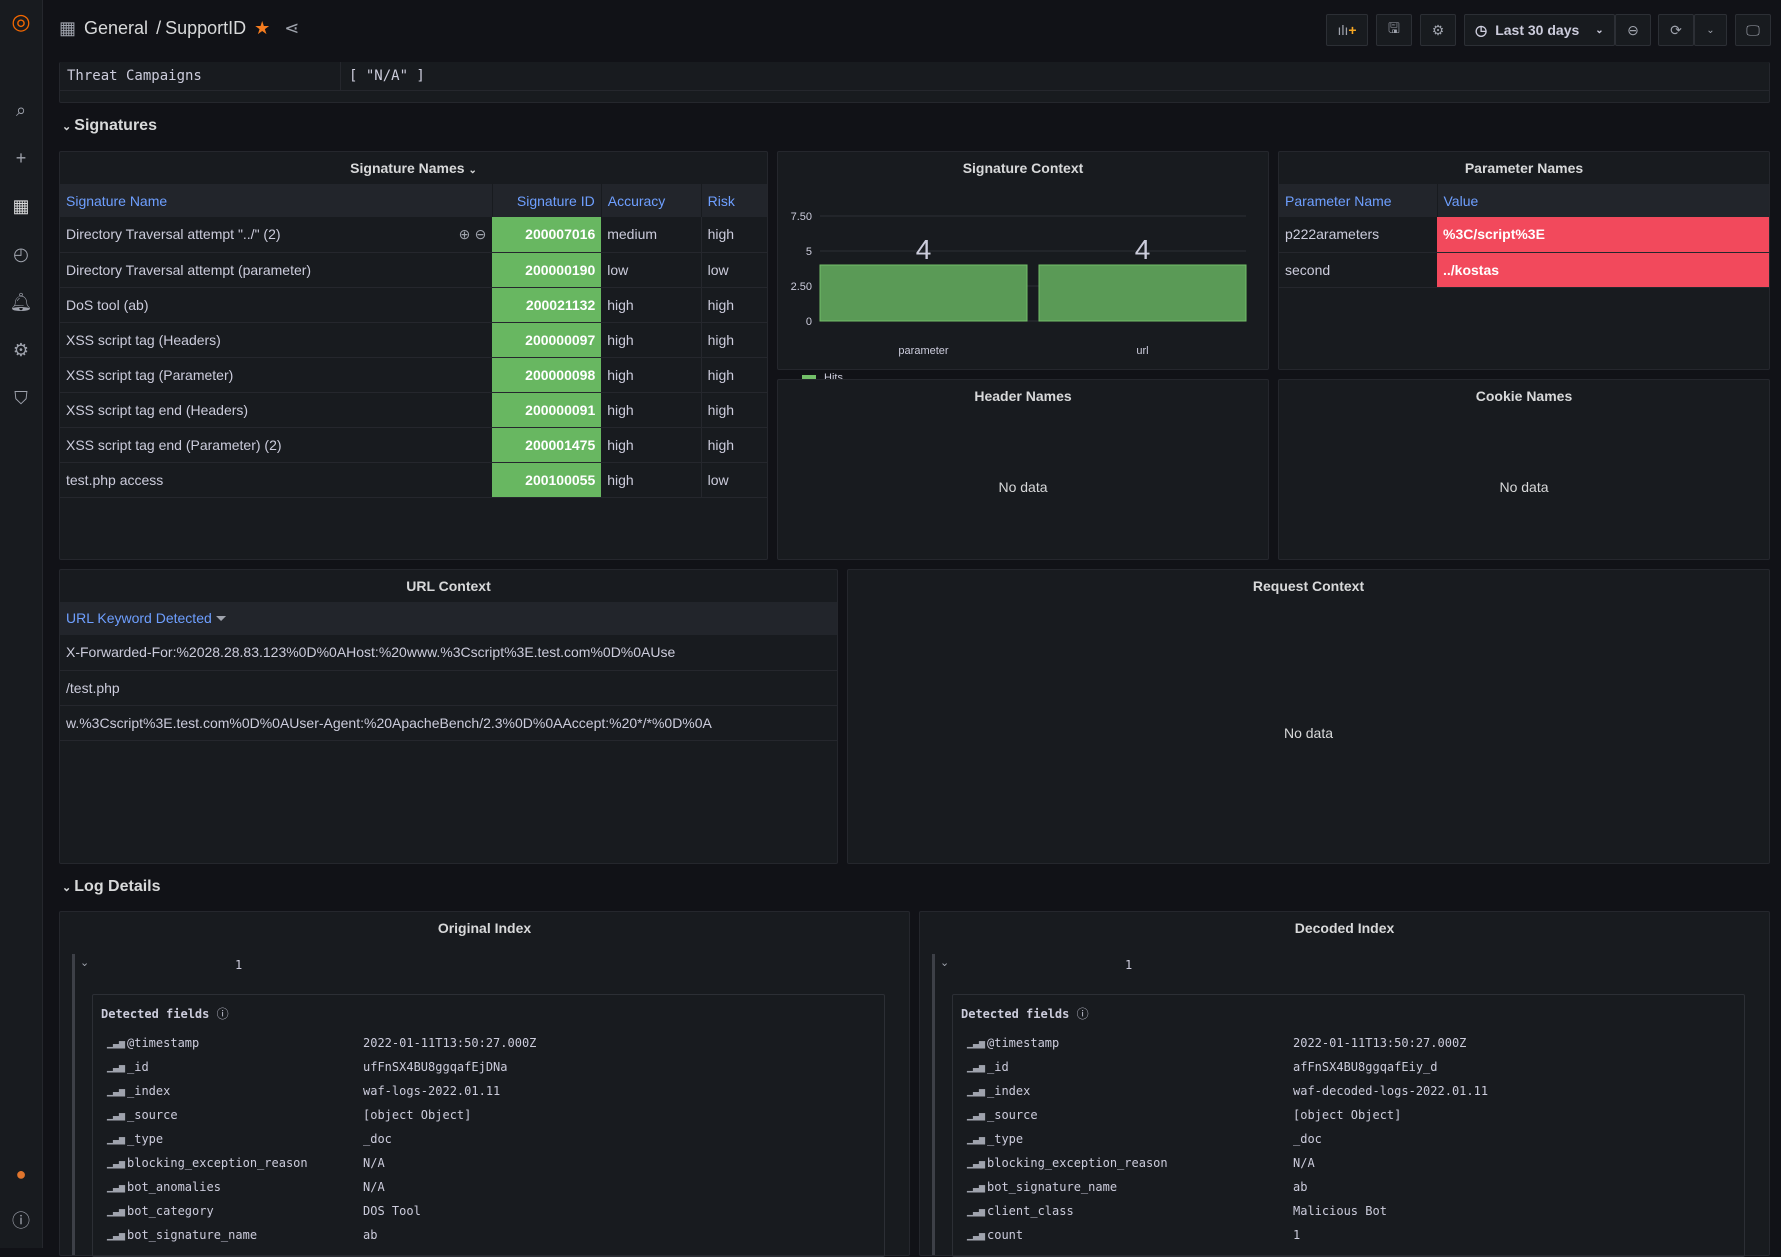 The width and height of the screenshot is (1781, 1257). Describe the element at coordinates (413, 480) in the screenshot. I see `table-row: test.php access 200100055 high low` at that location.